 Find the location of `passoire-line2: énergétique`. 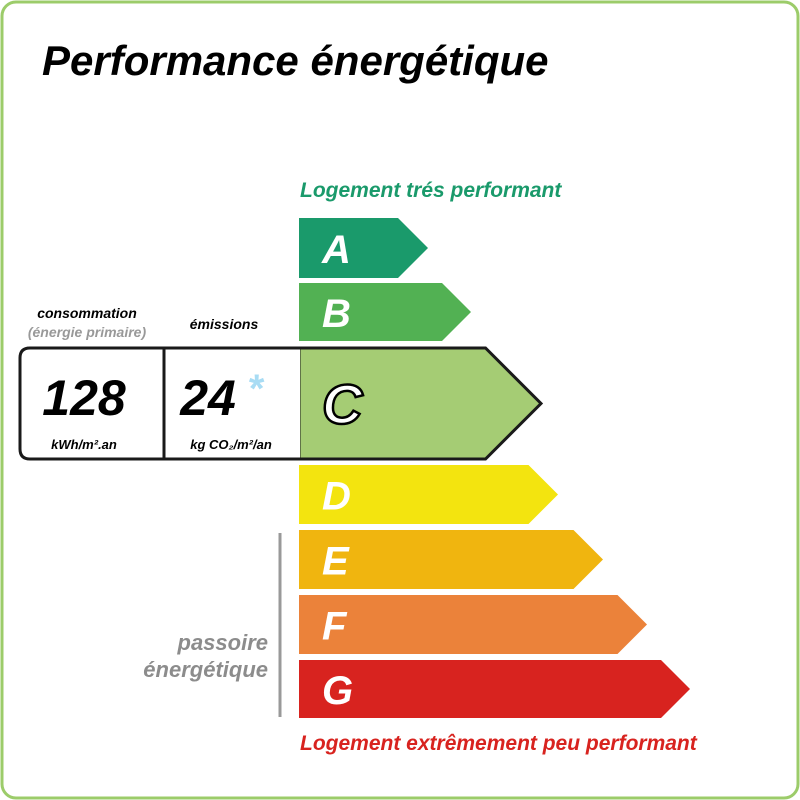

passoire-line2: énergétique is located at coordinates (205, 669).